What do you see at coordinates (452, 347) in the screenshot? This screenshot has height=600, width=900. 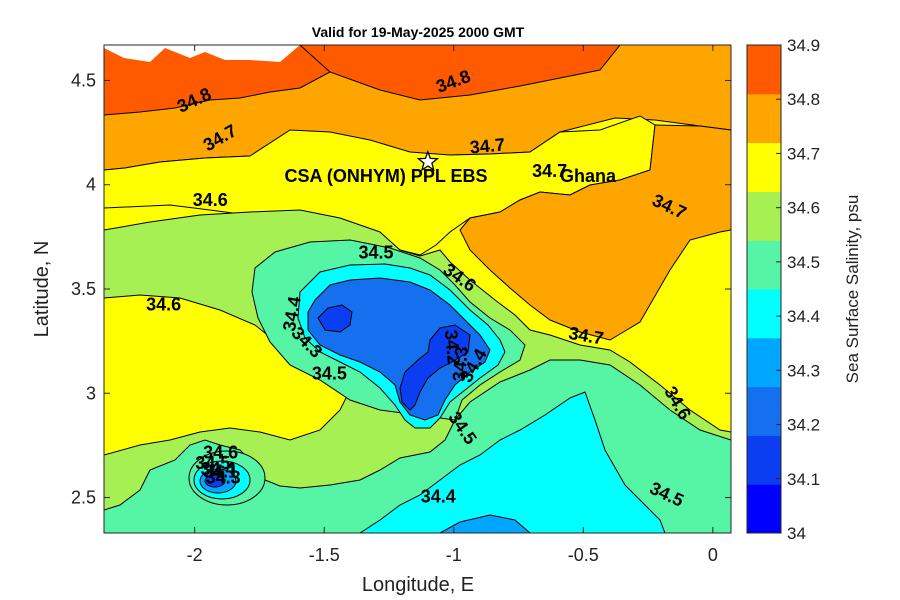 I see `contour-label: 34.2` at bounding box center [452, 347].